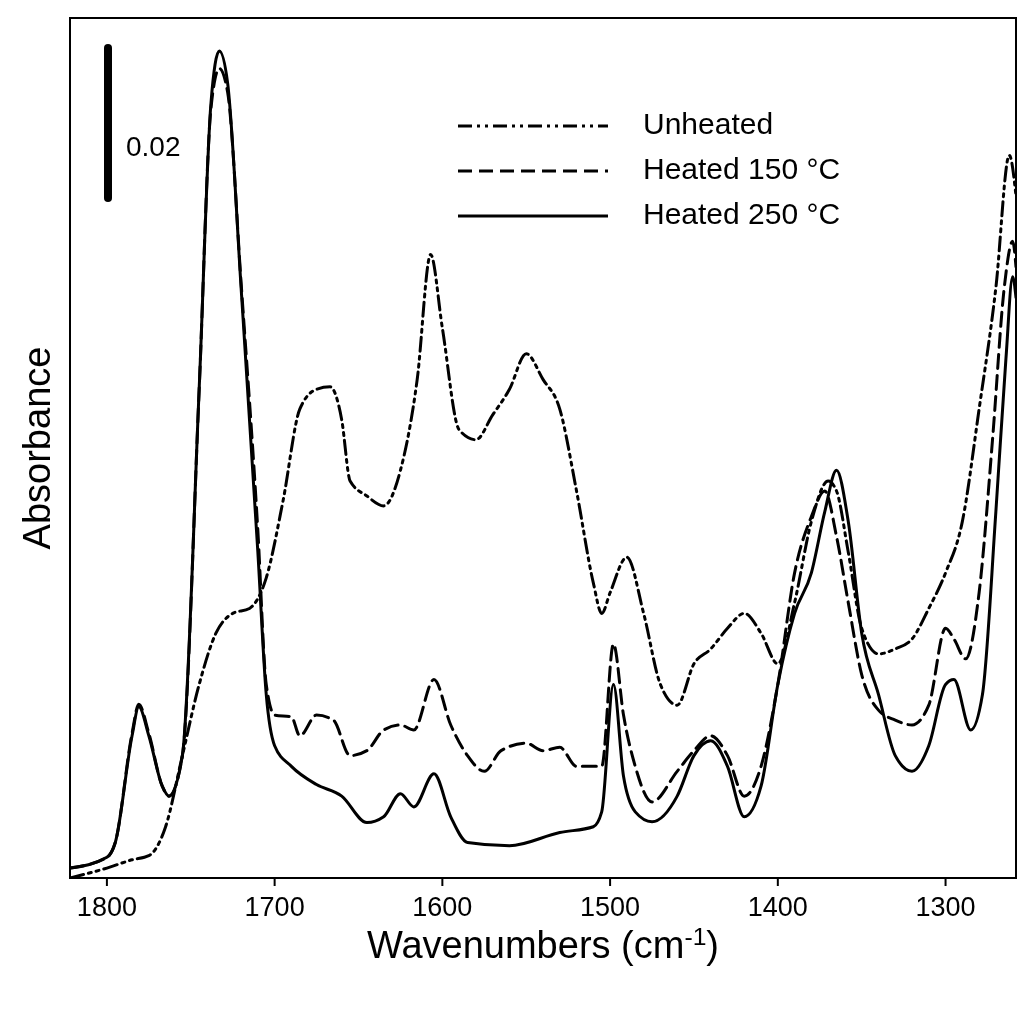 The image size is (1026, 1019). What do you see at coordinates (274, 907) in the screenshot?
I see `x-tick-label: 1700` at bounding box center [274, 907].